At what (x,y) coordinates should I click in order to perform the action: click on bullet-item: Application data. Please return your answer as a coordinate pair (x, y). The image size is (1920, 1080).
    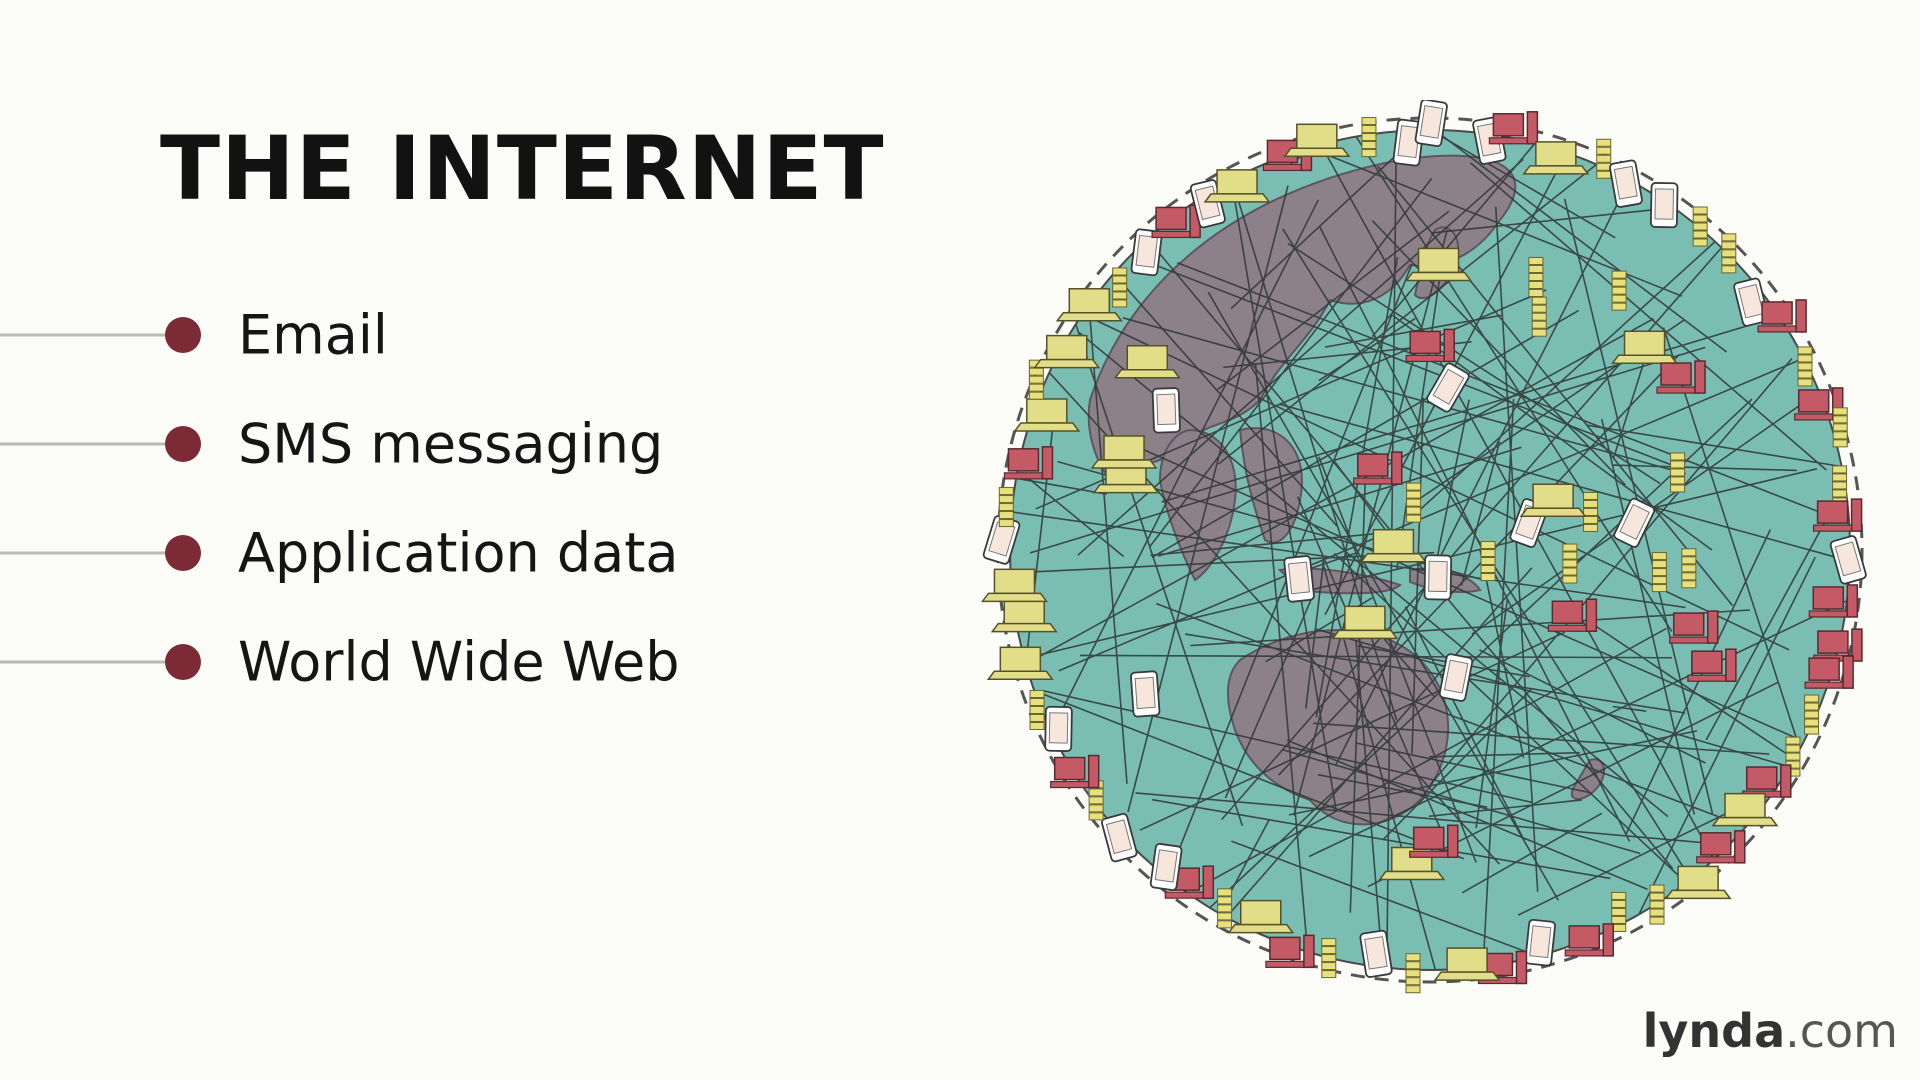
    Looking at the image, I should click on (450, 552).